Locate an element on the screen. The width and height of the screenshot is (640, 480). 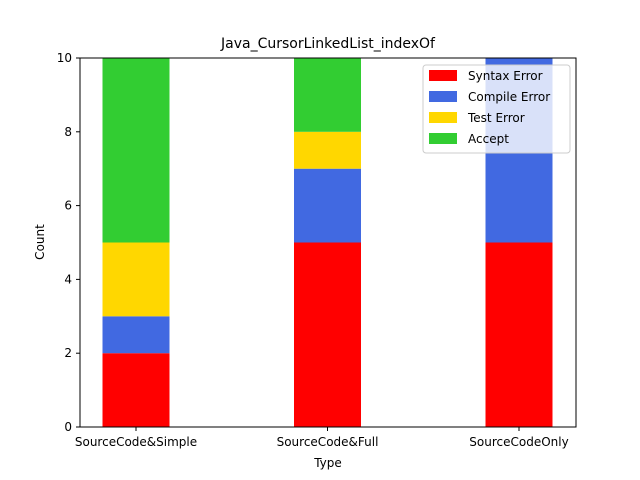
legend-label: Accept is located at coordinates (488, 139).